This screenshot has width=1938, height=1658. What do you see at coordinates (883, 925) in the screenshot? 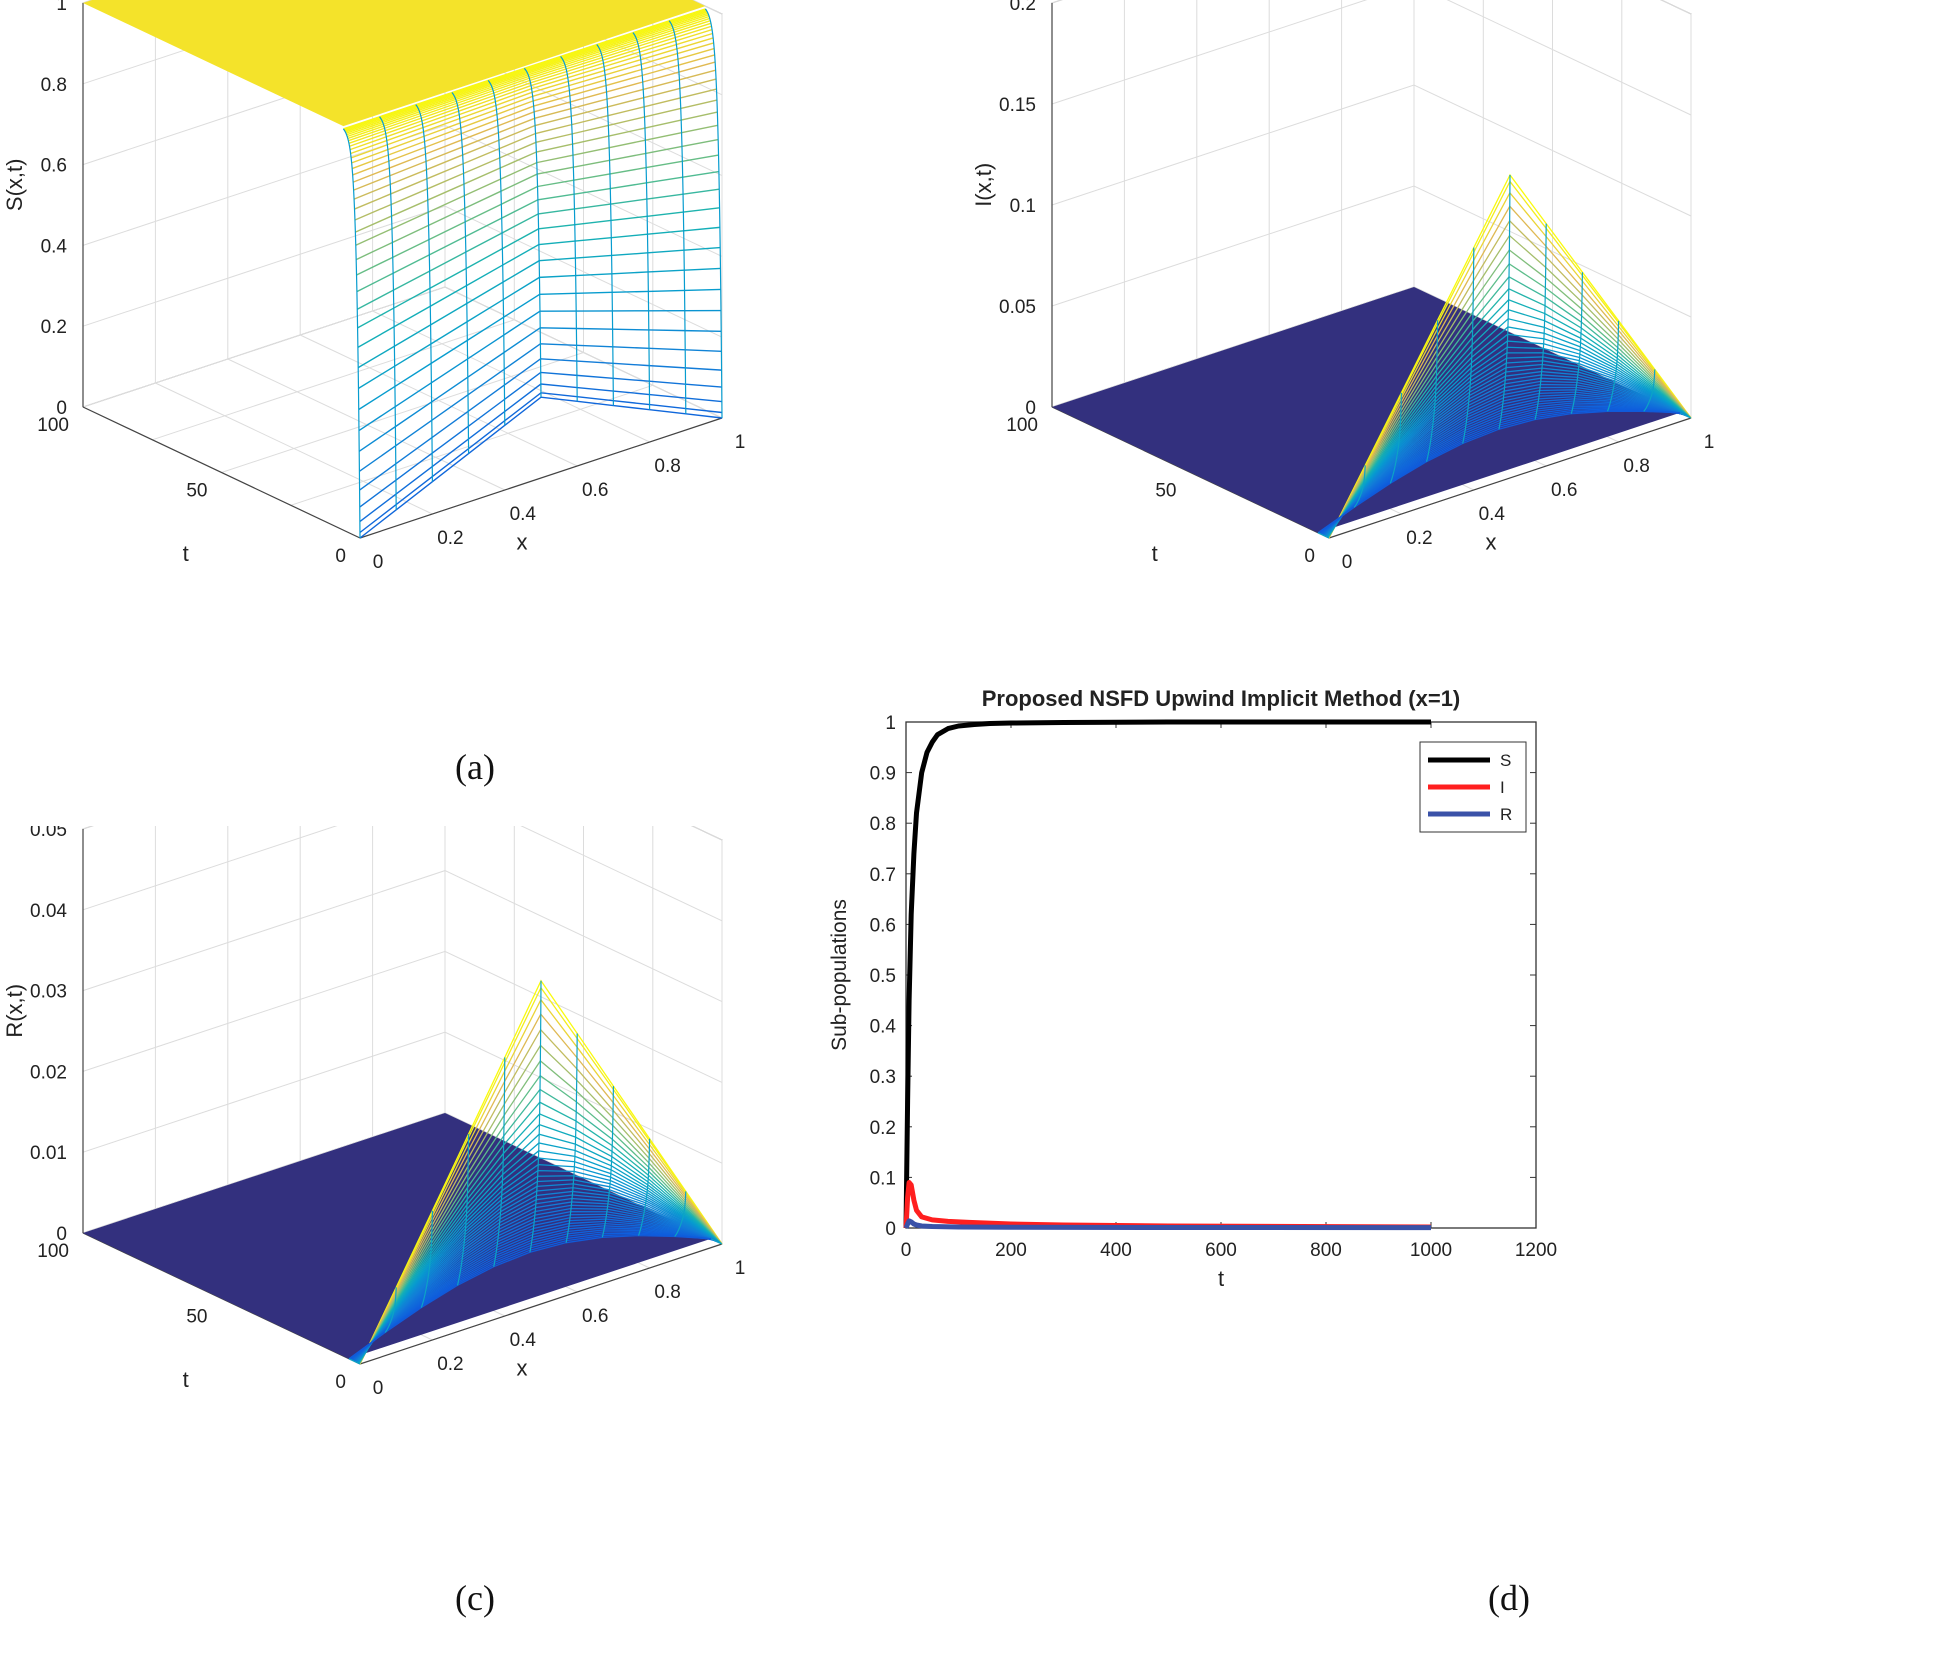
I see `y-tick-label: 0.6` at bounding box center [883, 925].